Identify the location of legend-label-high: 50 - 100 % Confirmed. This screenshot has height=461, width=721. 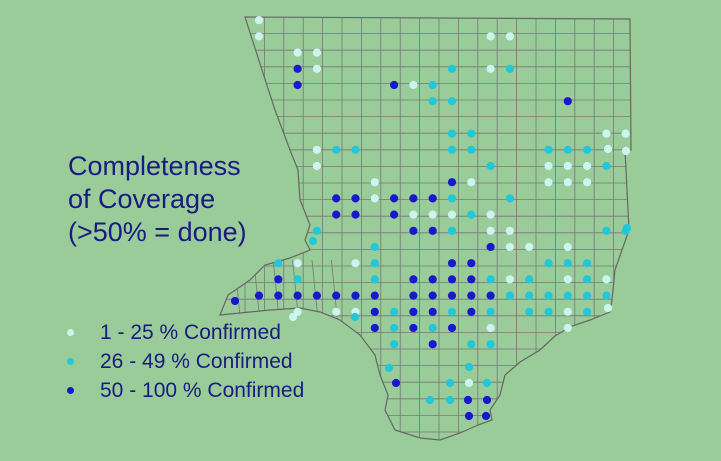
(202, 390).